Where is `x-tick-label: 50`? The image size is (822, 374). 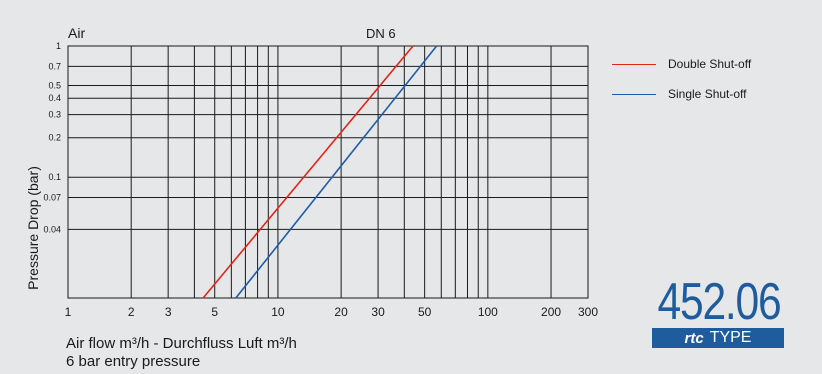 x-tick-label: 50 is located at coordinates (425, 312).